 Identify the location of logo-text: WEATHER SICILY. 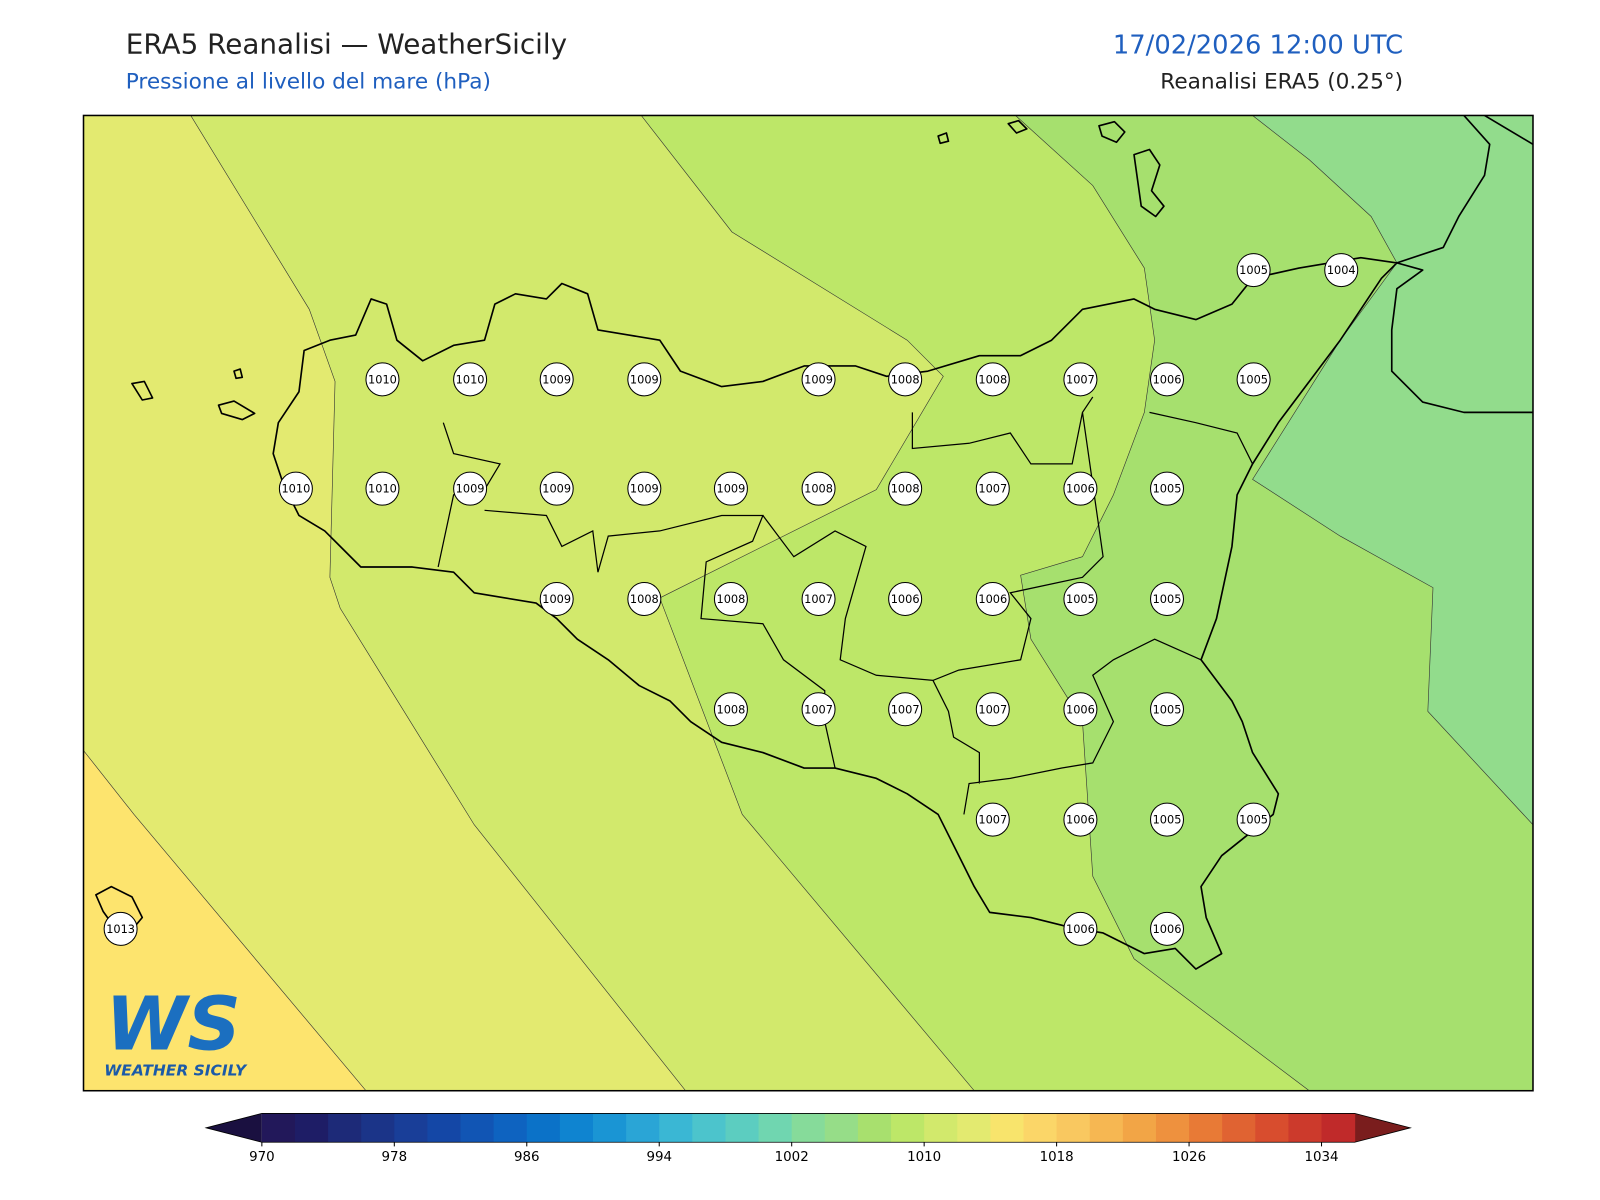
(176, 1070).